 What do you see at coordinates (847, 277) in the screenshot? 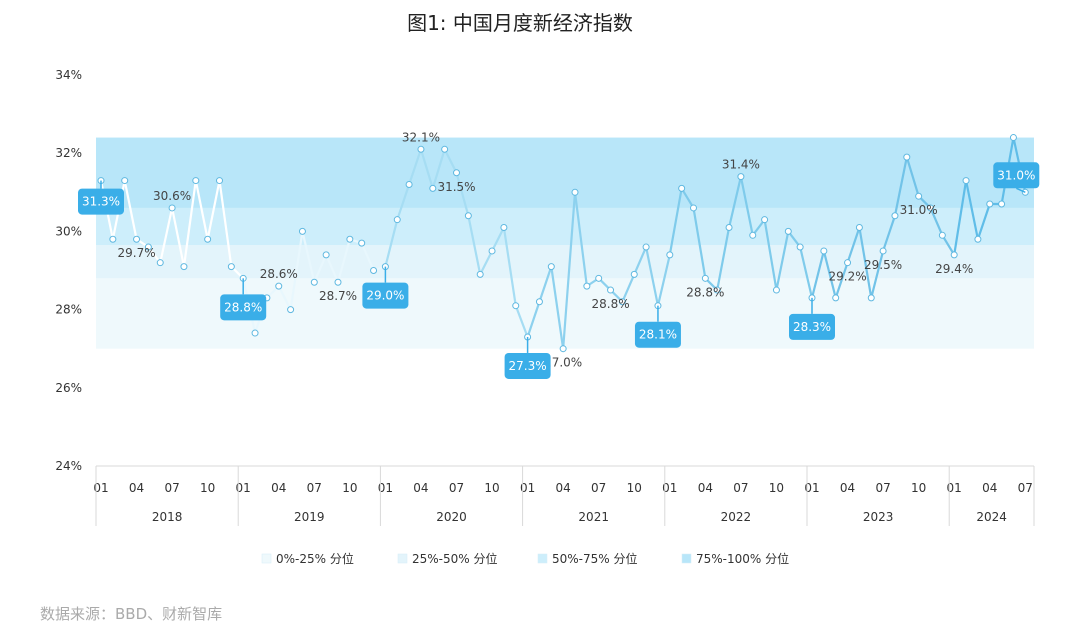
I see `data-label: 29.2%` at bounding box center [847, 277].